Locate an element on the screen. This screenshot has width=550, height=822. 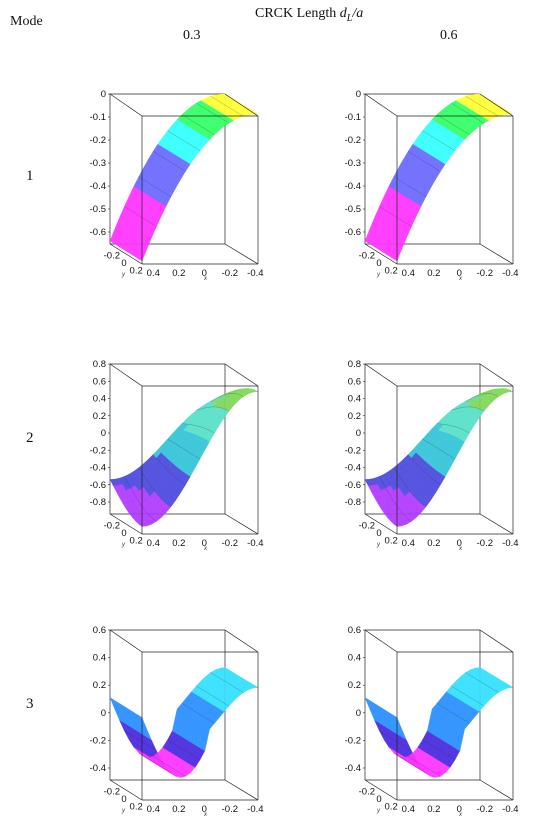
column-header-0.6: 0.6 is located at coordinates (449, 35).